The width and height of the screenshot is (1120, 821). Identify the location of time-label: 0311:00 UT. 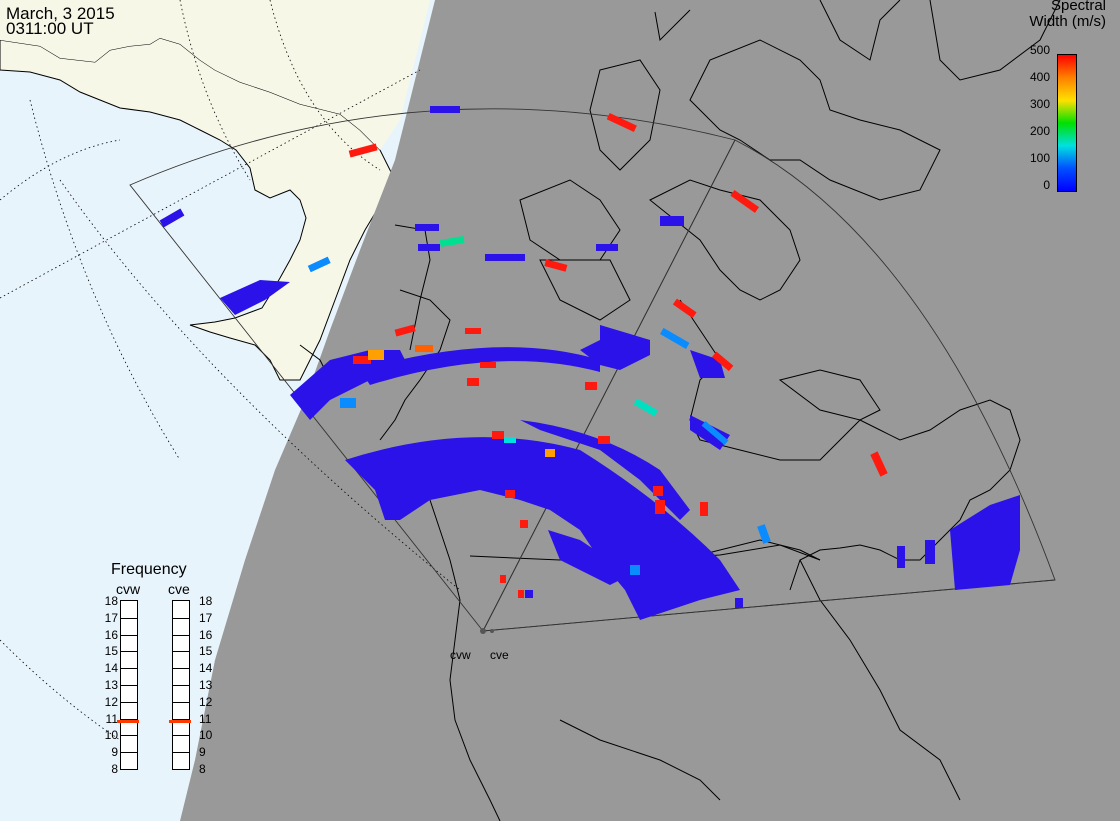
(50, 28).